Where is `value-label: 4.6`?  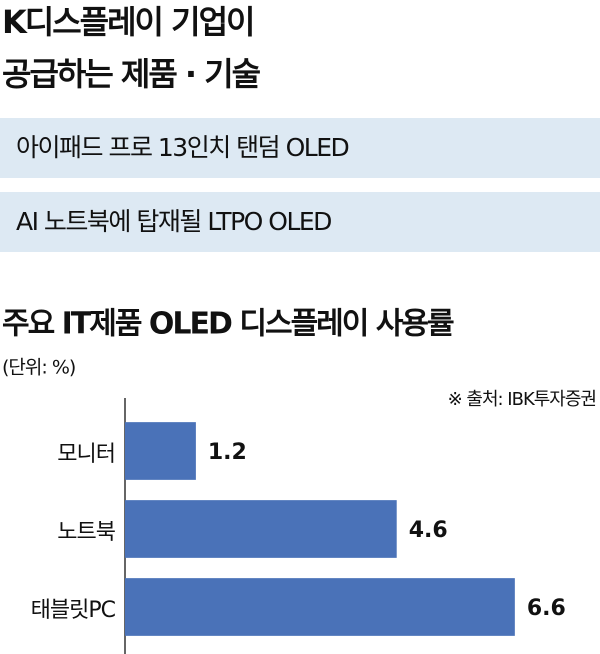
value-label: 4.6 is located at coordinates (428, 530).